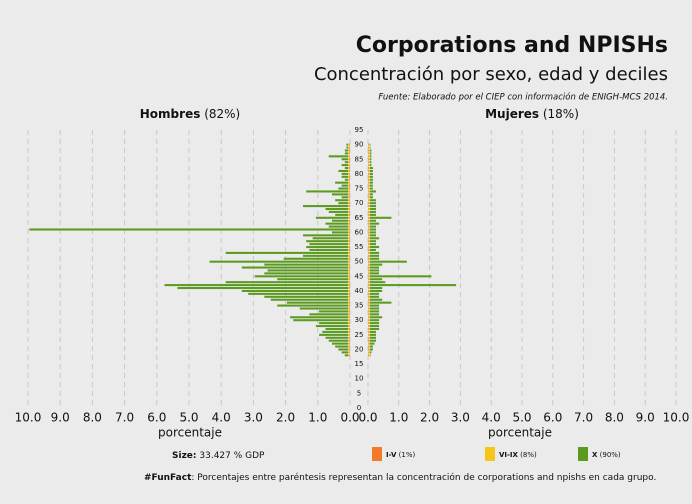  What do you see at coordinates (595, 455) in the screenshot?
I see `legend-name: X` at bounding box center [595, 455].